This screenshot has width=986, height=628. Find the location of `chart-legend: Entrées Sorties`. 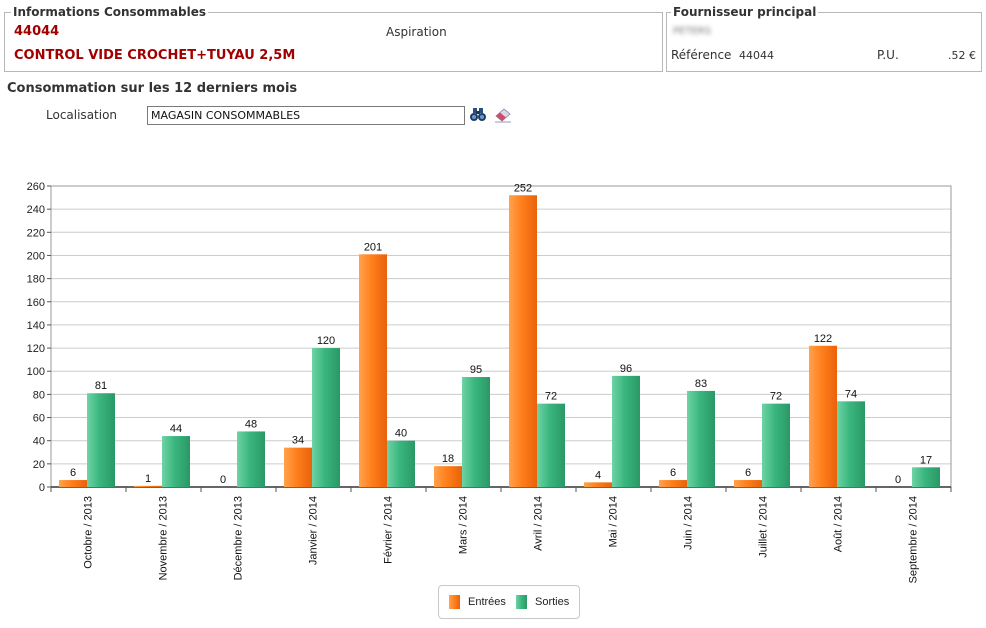

chart-legend: Entrées Sorties is located at coordinates (509, 602).